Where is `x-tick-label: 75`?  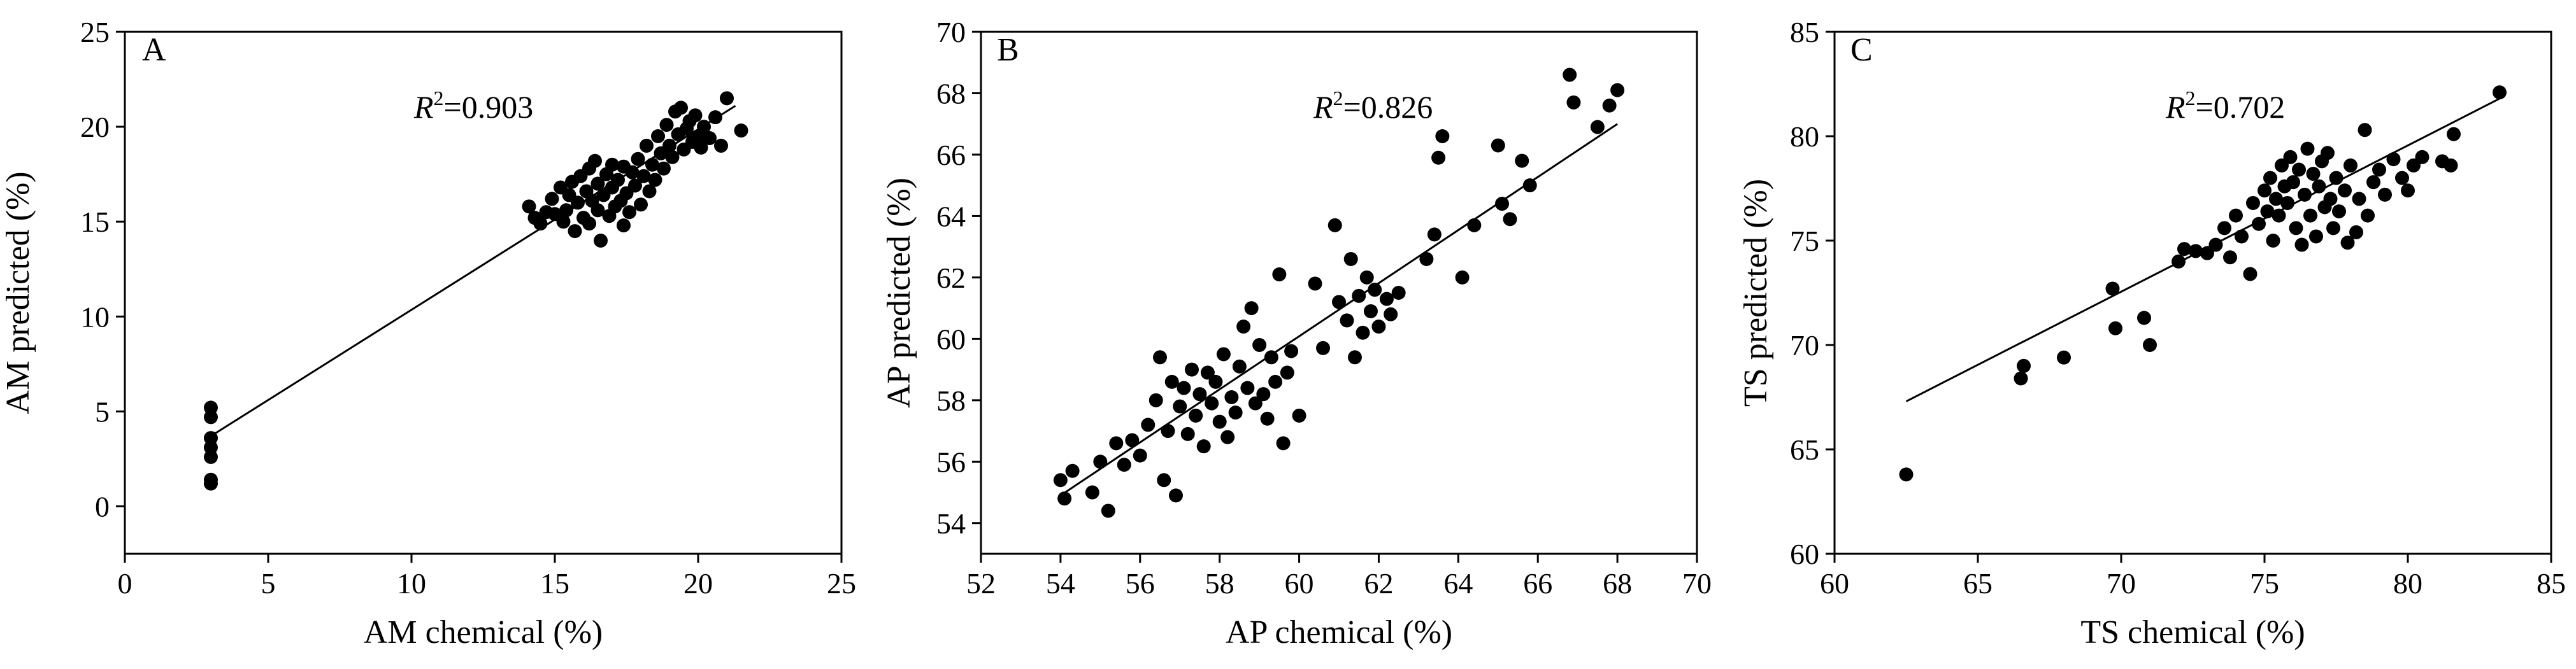
x-tick-label: 75 is located at coordinates (2264, 583).